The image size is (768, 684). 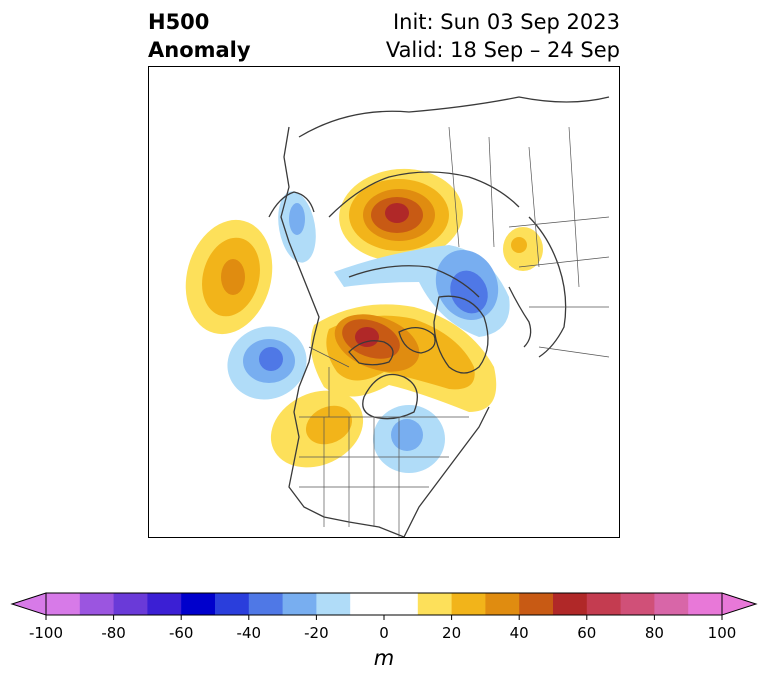 I want to click on colorbar-over-arrow, so click(x=739, y=604).